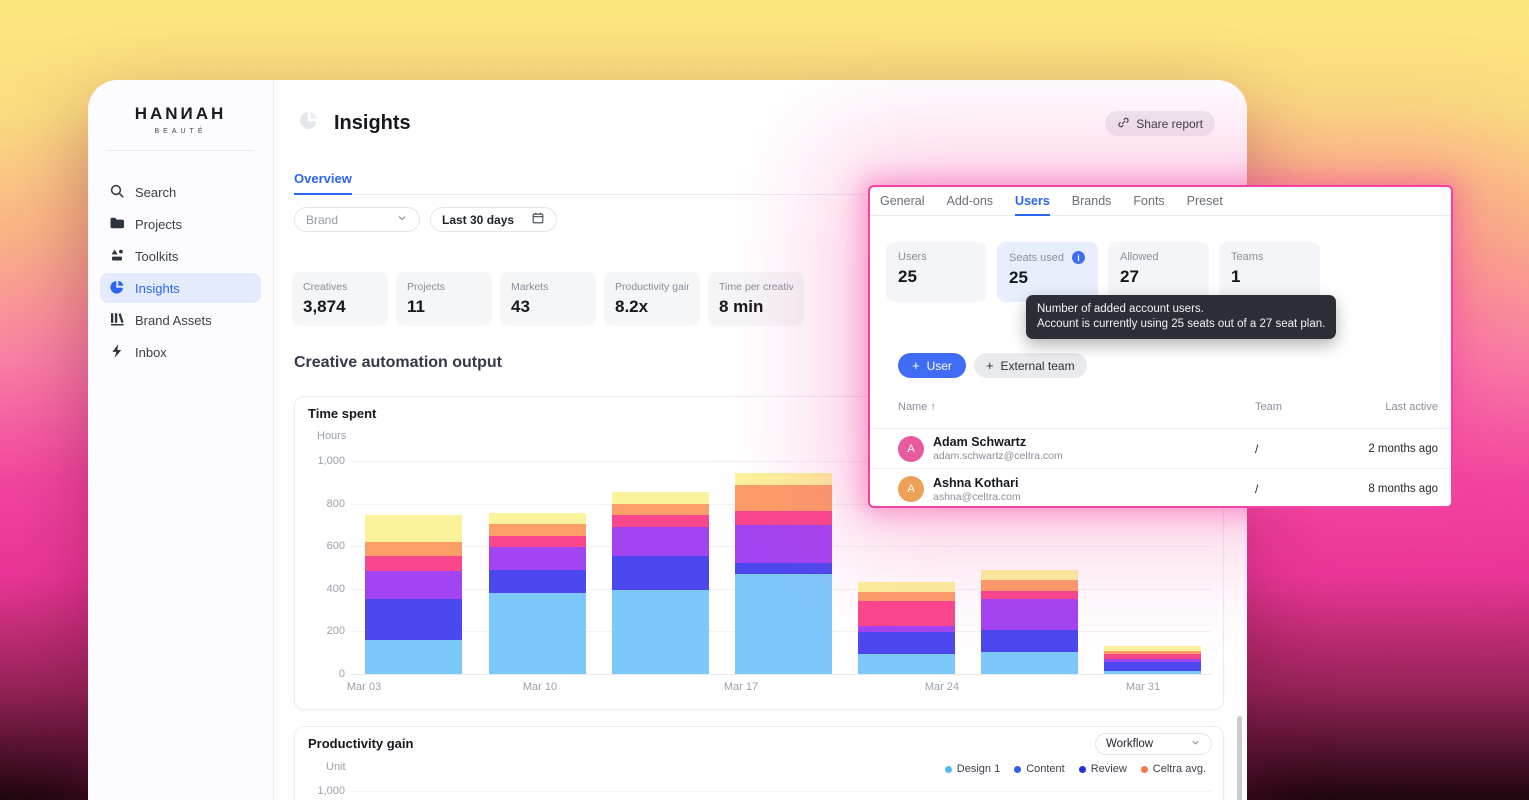 The width and height of the screenshot is (1529, 800). I want to click on sidebar-item-label: Projects, so click(158, 224).